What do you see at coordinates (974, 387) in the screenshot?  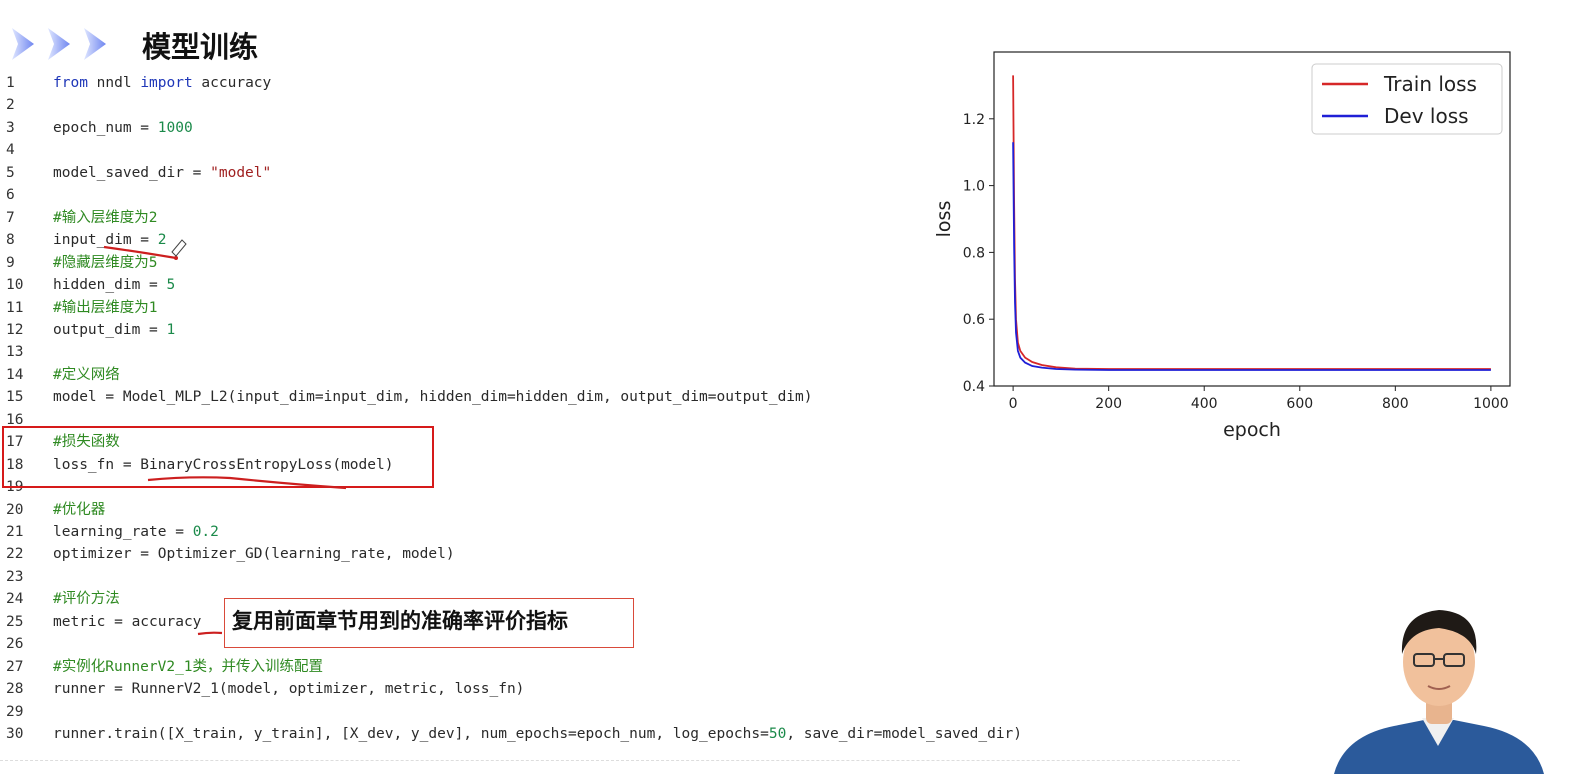 I see `y-tick-label: 0.4` at bounding box center [974, 387].